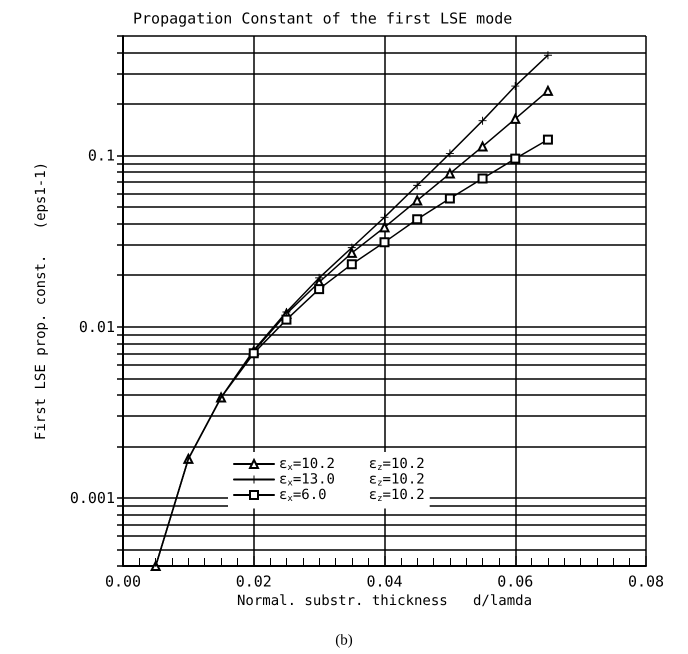  Describe the element at coordinates (123, 581) in the screenshot. I see `x-tick-label: 0.00` at that location.